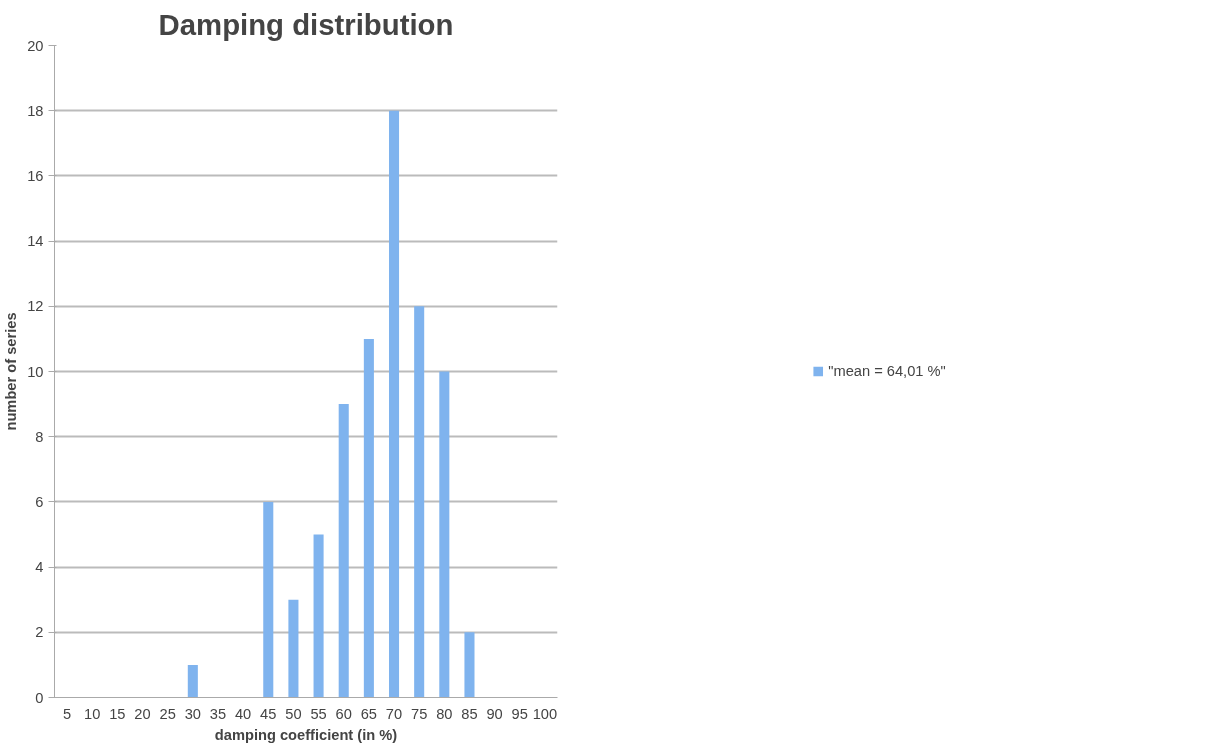 Image resolution: width=1211 pixels, height=755 pixels. I want to click on x-tick-label: 30, so click(192, 713).